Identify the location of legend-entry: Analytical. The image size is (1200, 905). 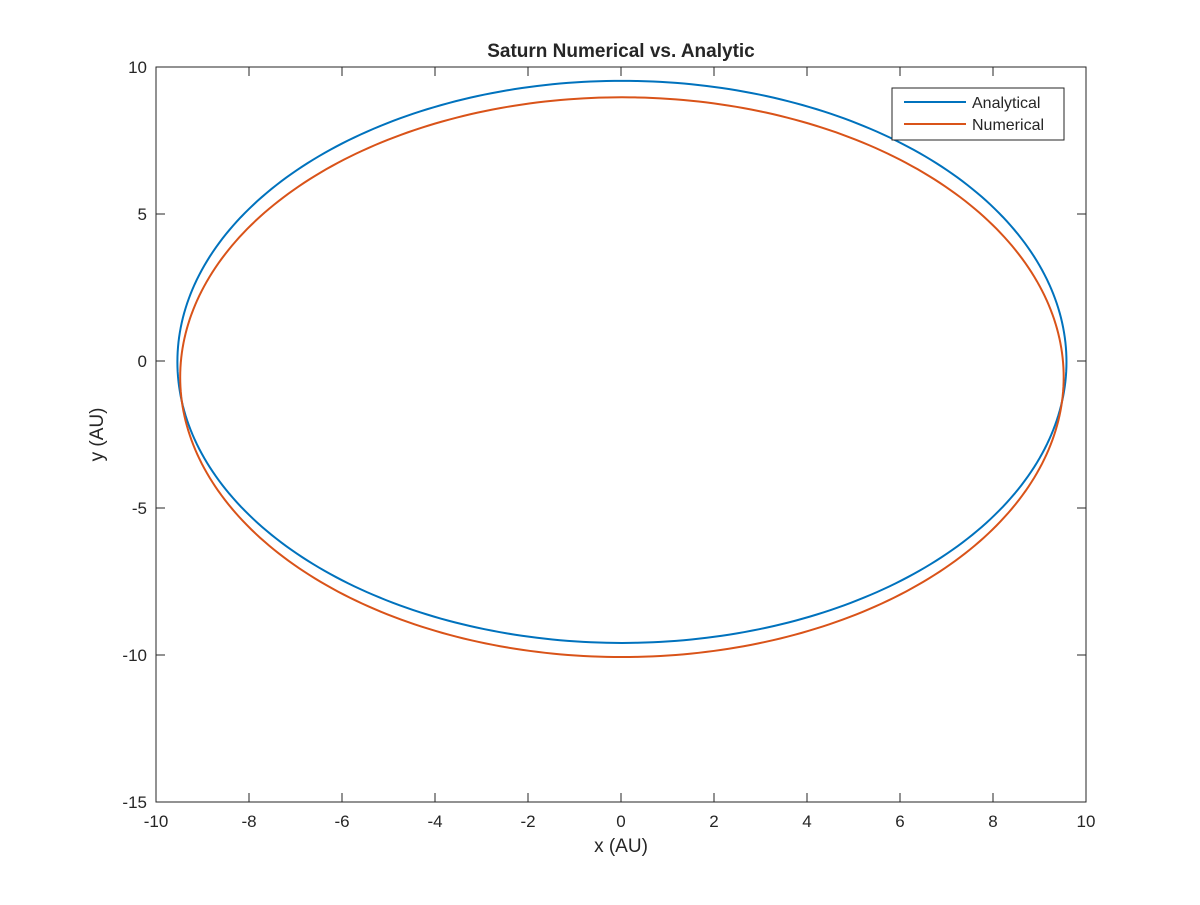
(1006, 103).